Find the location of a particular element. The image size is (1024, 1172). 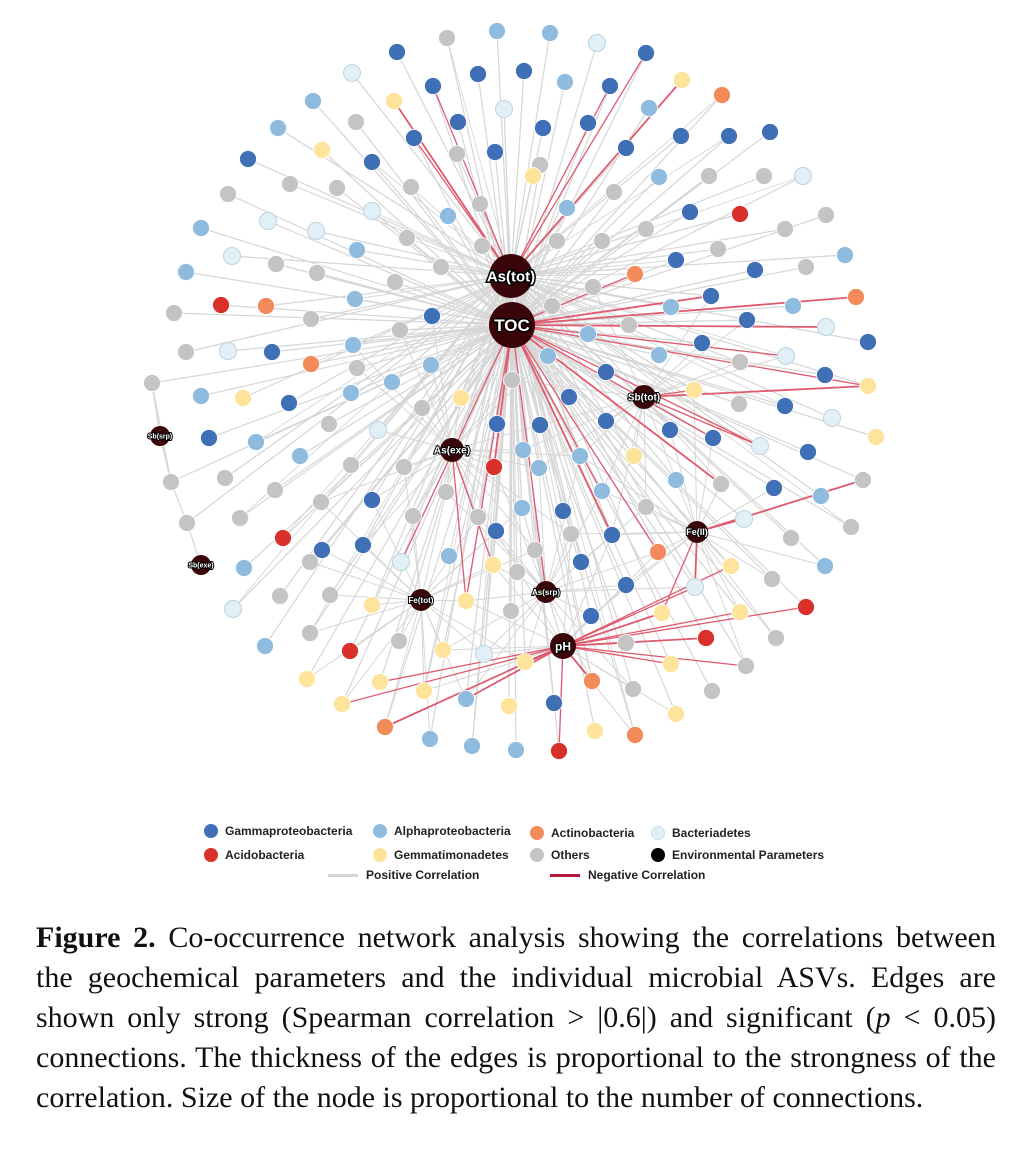

env-node-sbtot: Sb(tot) is located at coordinates (644, 397).